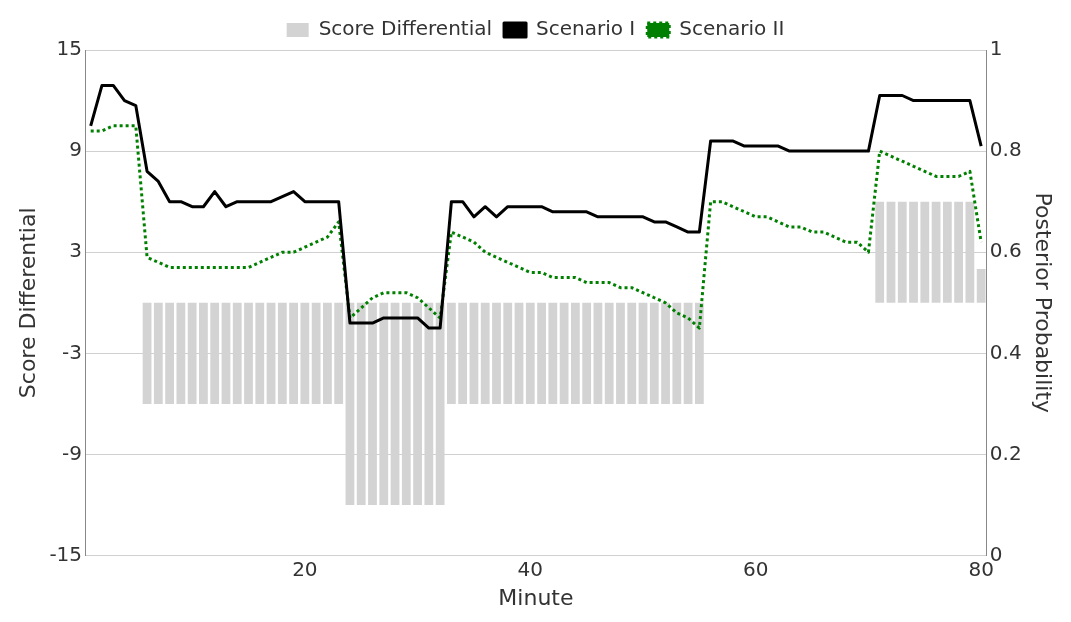  What do you see at coordinates (405, 28) in the screenshot?
I see `legend-label: Score Differential` at bounding box center [405, 28].